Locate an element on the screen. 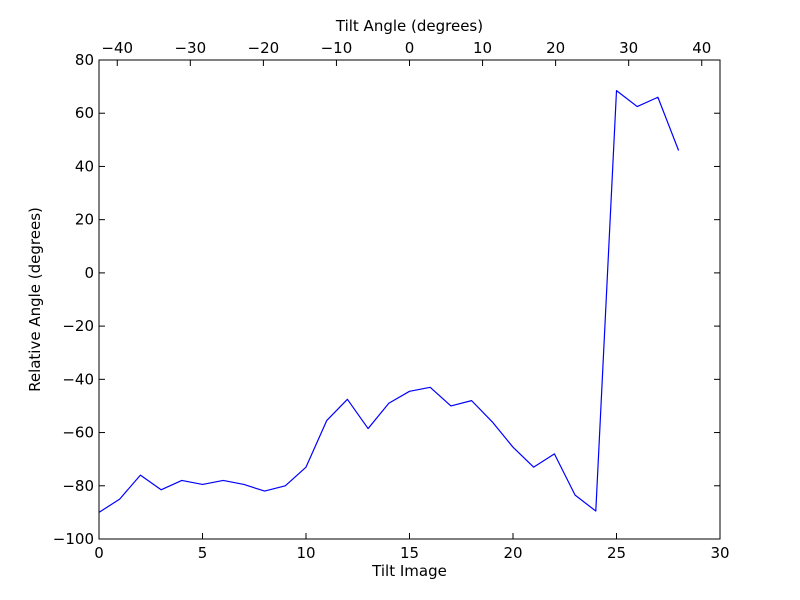 Image resolution: width=800 pixels, height=600 pixels. x-tick-label: 10 is located at coordinates (305, 553).